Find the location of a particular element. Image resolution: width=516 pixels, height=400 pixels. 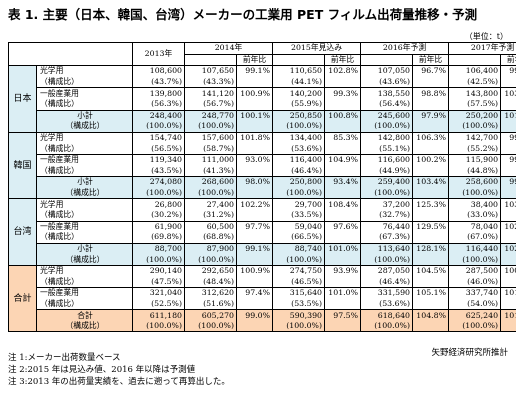

item-label: 小計 is located at coordinates (84, 248).